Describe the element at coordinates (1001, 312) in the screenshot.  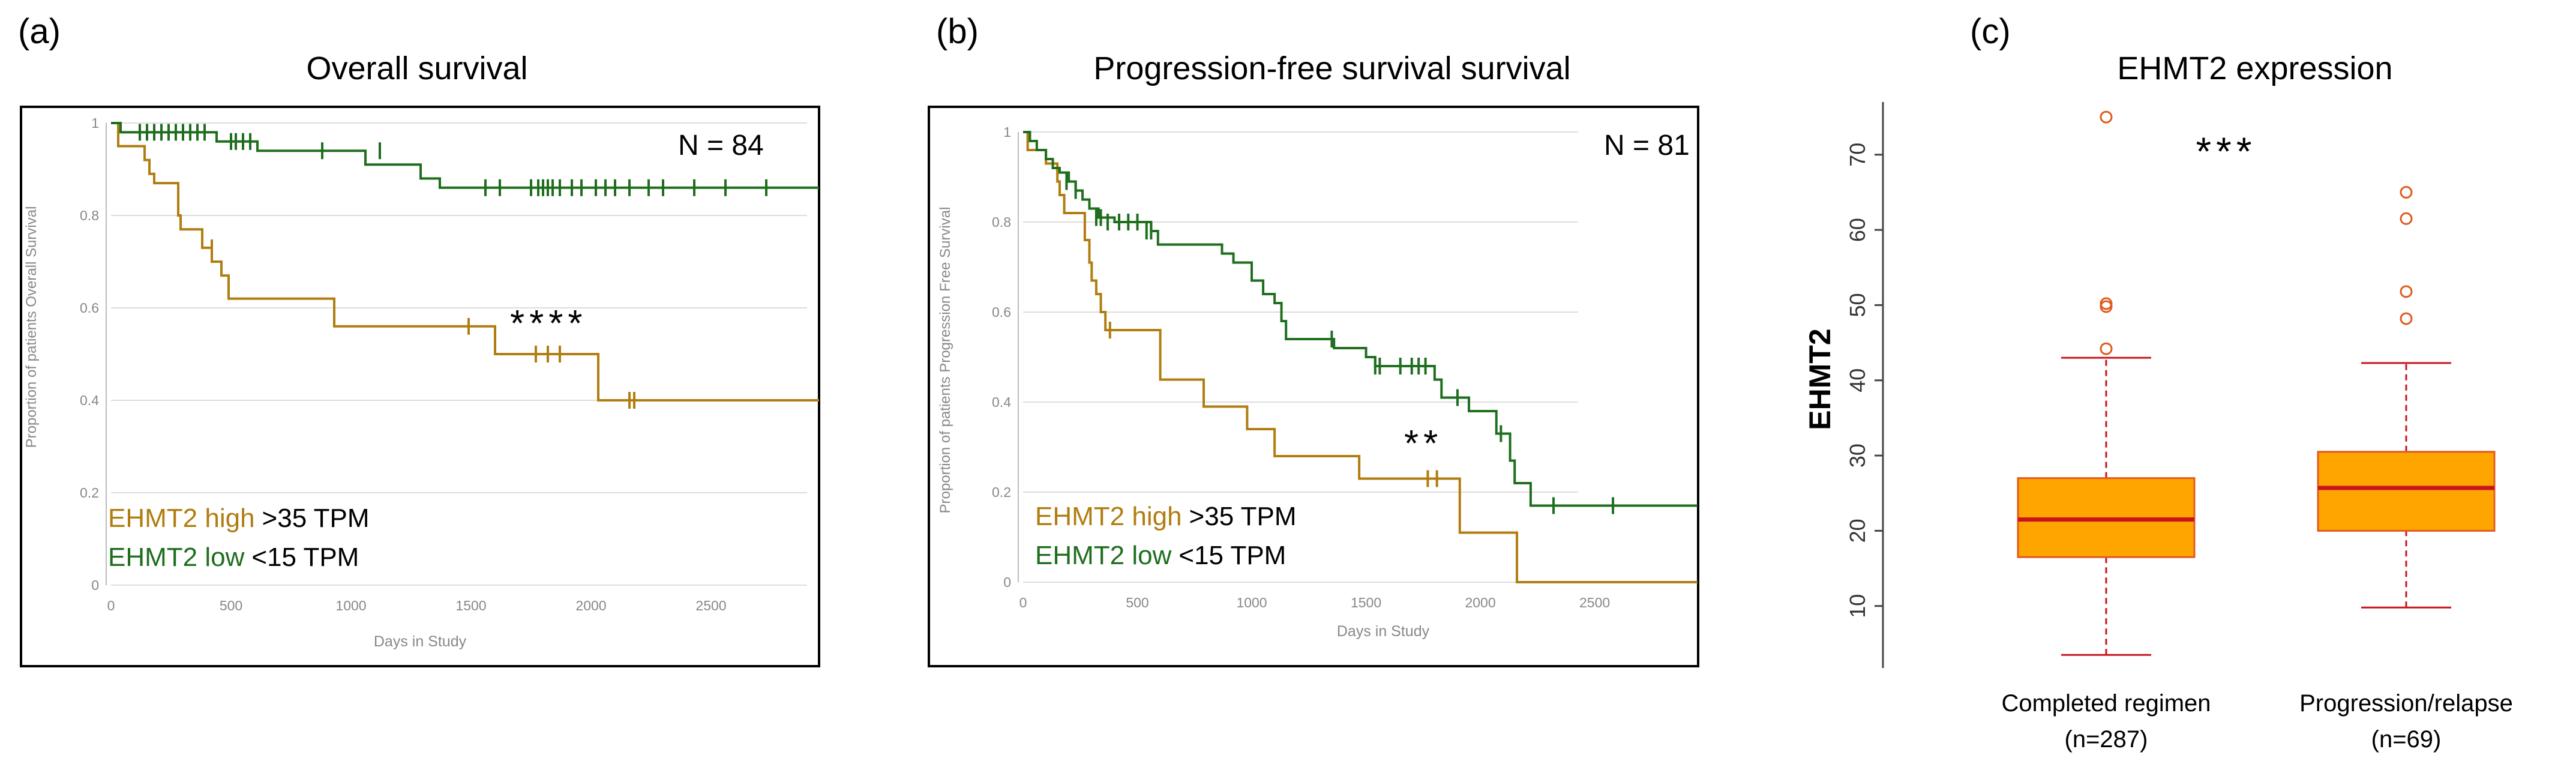
I see `ytick-b-3: 0.6` at that location.